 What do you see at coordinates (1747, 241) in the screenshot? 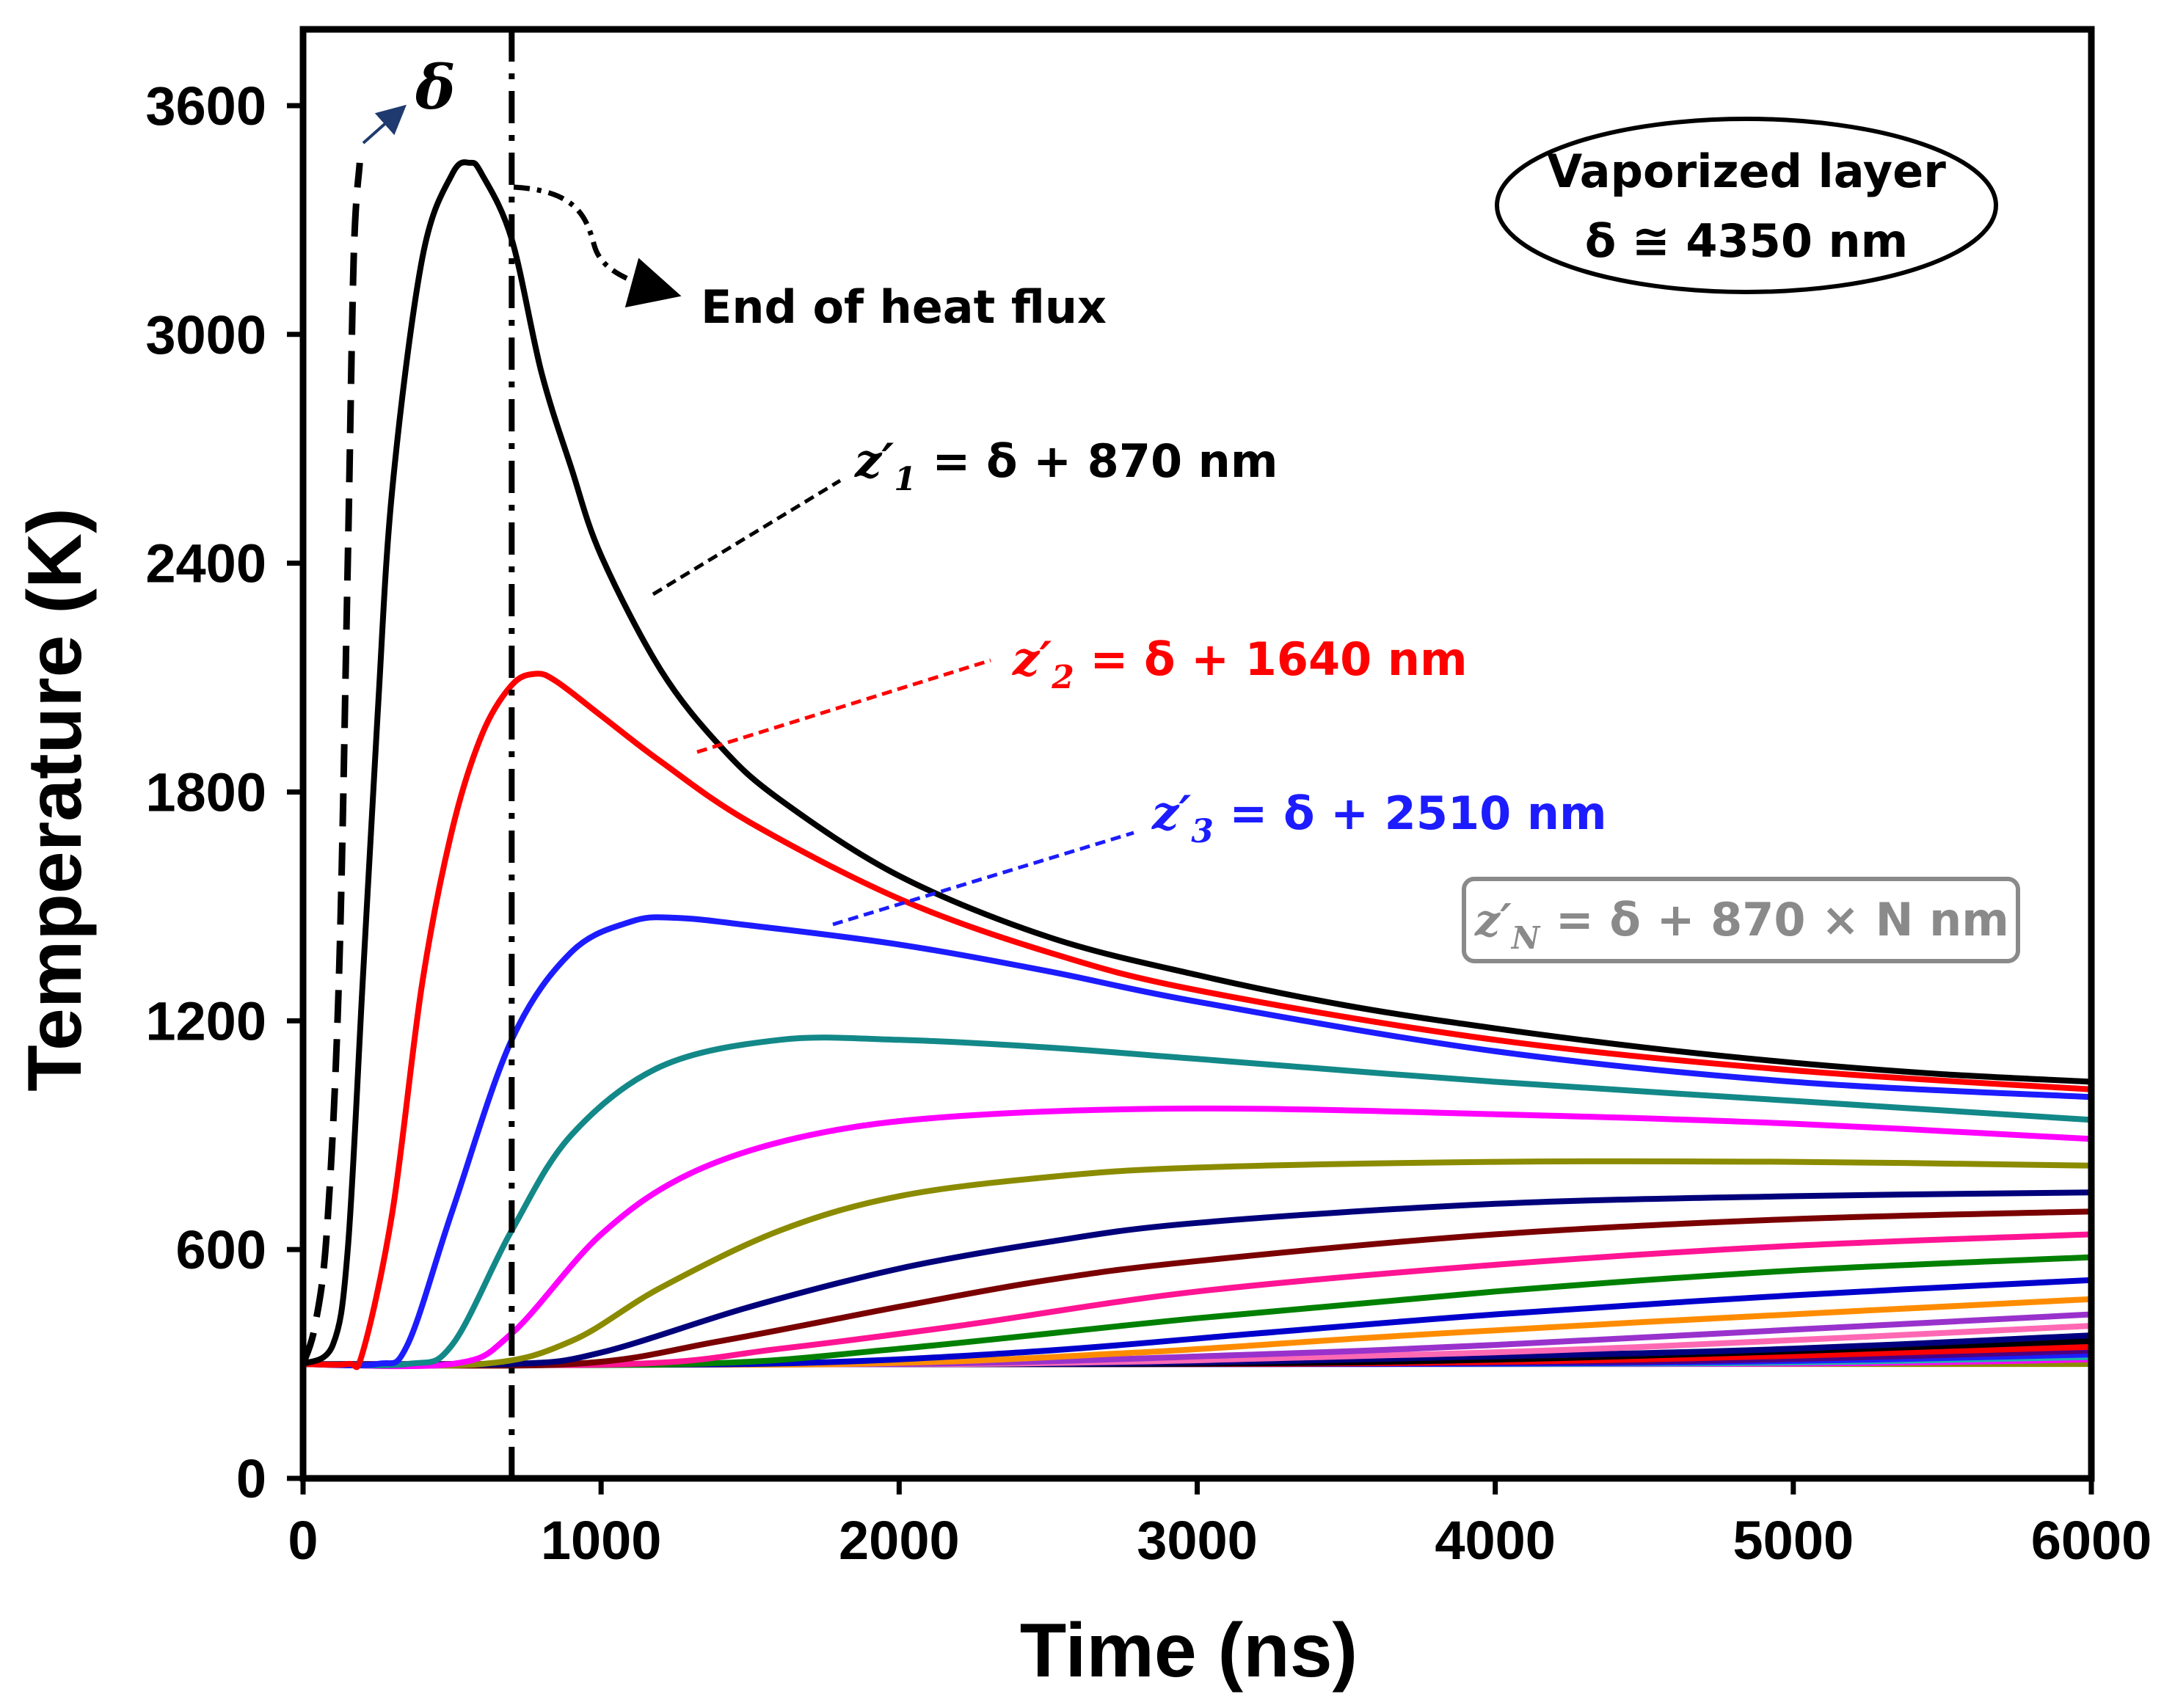
I see `vaporized-layer-line2: δ ≅ 4350 nm` at bounding box center [1747, 241].